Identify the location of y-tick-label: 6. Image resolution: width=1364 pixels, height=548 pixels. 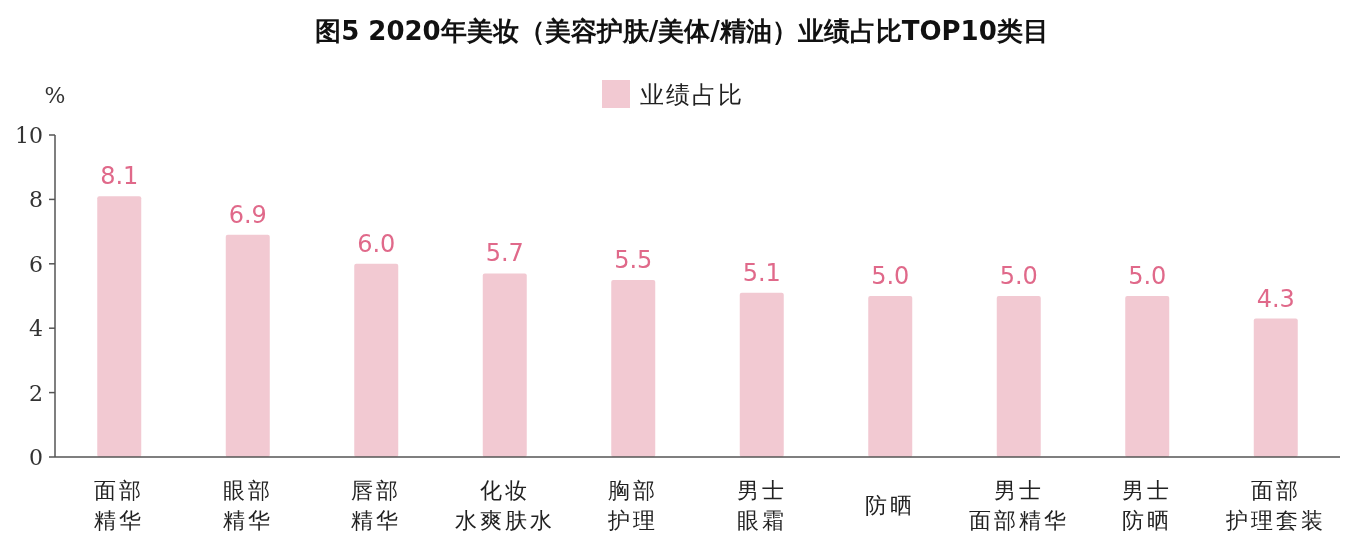
(36, 264).